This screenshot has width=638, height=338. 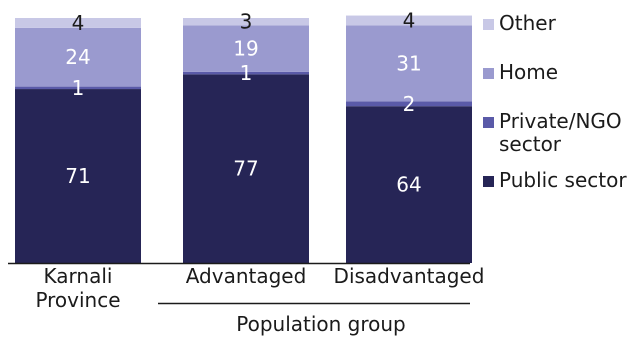 I want to click on bar-segment-disadvantaged-public-sector, so click(x=409, y=184).